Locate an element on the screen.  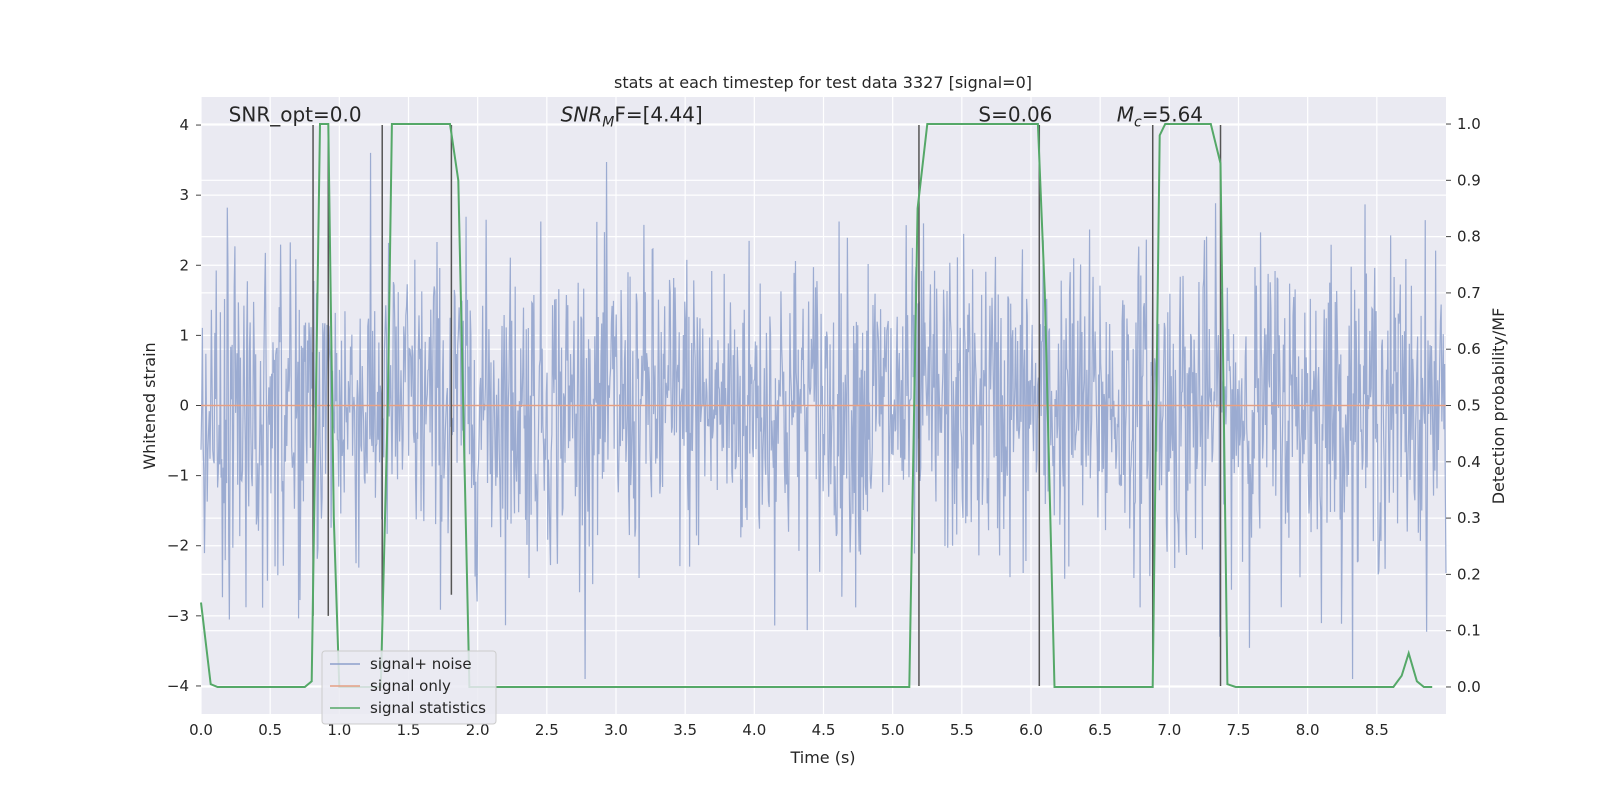
x-tick-label-15: 7.5 is located at coordinates (1239, 730).